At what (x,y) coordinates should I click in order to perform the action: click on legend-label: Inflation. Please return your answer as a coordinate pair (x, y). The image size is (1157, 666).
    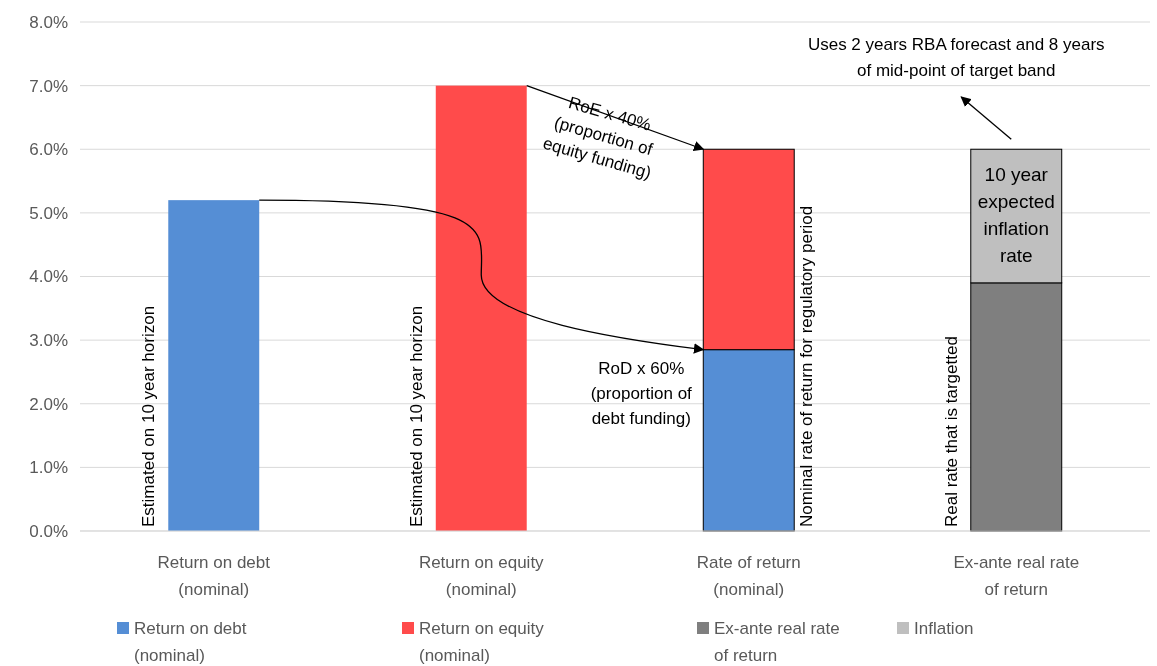
    Looking at the image, I should click on (944, 628).